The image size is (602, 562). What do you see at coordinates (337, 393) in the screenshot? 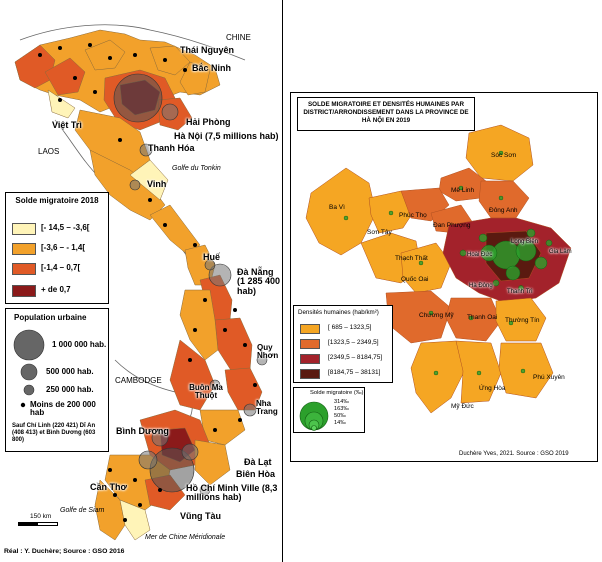
I see `hanoi-migration-legend-title: Solde migratoire (‰)` at bounding box center [337, 393].